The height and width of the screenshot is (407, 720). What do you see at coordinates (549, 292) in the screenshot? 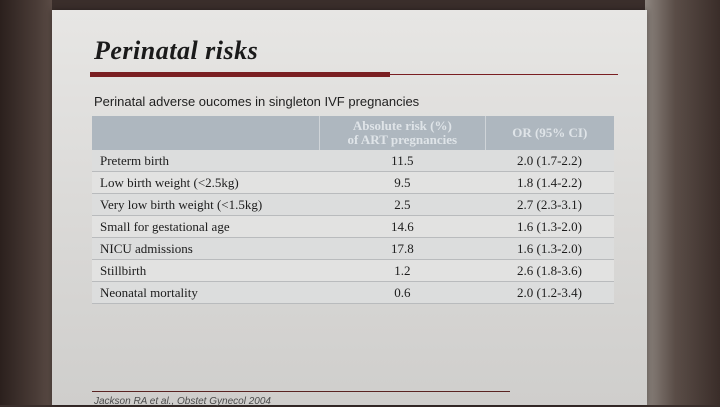
I see `cell-odds-ratio: 2.0 (1.2-3.4)` at bounding box center [549, 292].